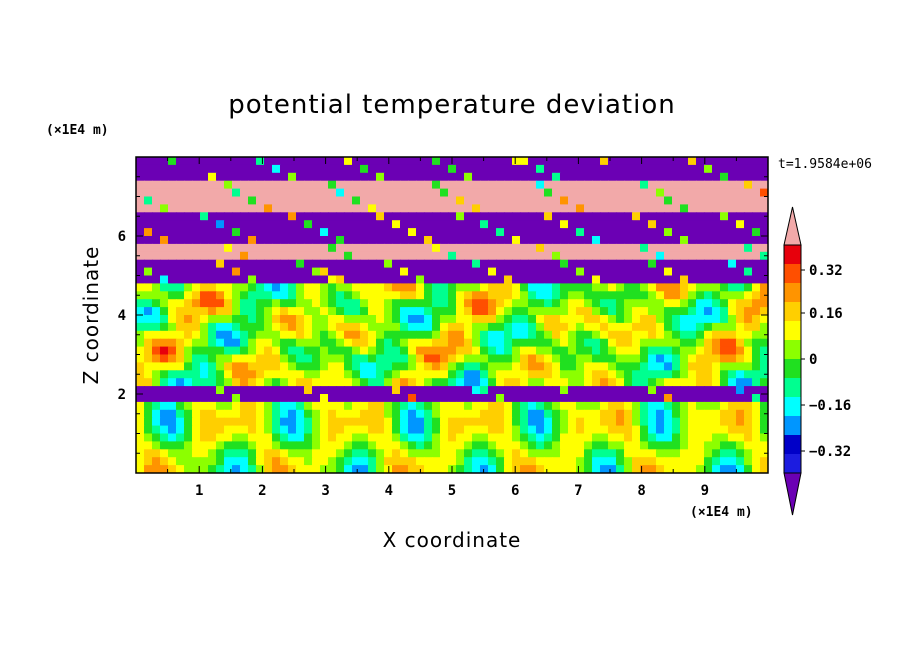  Describe the element at coordinates (830, 452) in the screenshot. I see `colorbar-tick-label: −0.32` at that location.